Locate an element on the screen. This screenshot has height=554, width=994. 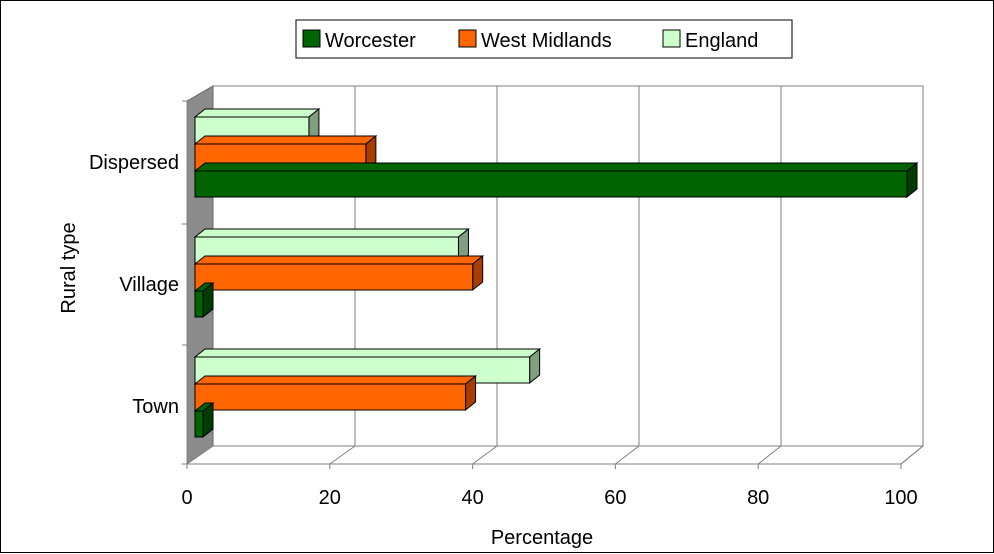
legend-swatch-west-midlands is located at coordinates (467, 38).